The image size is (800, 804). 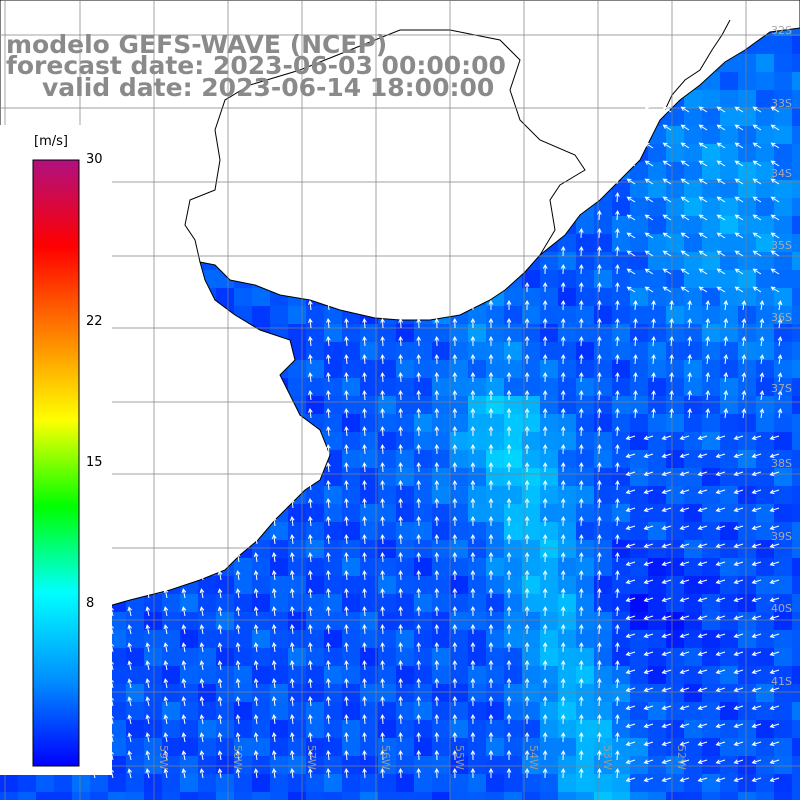 What do you see at coordinates (94, 321) in the screenshot?
I see `colorbar-tick-label: 22` at bounding box center [94, 321].